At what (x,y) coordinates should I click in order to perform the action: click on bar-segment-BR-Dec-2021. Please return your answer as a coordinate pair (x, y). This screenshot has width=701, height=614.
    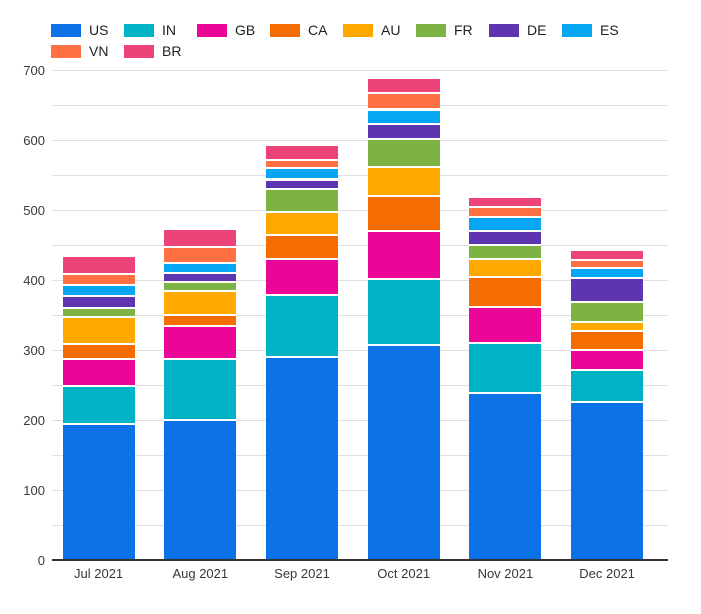
    Looking at the image, I should click on (607, 254).